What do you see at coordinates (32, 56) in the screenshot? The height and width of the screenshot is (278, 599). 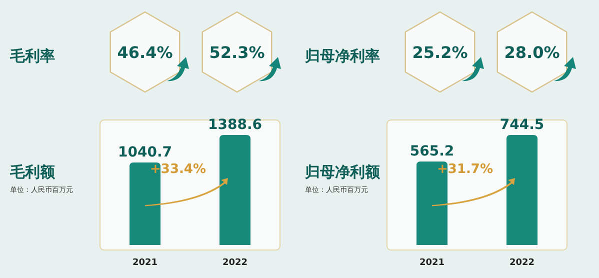 I see `text: 毛利率` at bounding box center [32, 56].